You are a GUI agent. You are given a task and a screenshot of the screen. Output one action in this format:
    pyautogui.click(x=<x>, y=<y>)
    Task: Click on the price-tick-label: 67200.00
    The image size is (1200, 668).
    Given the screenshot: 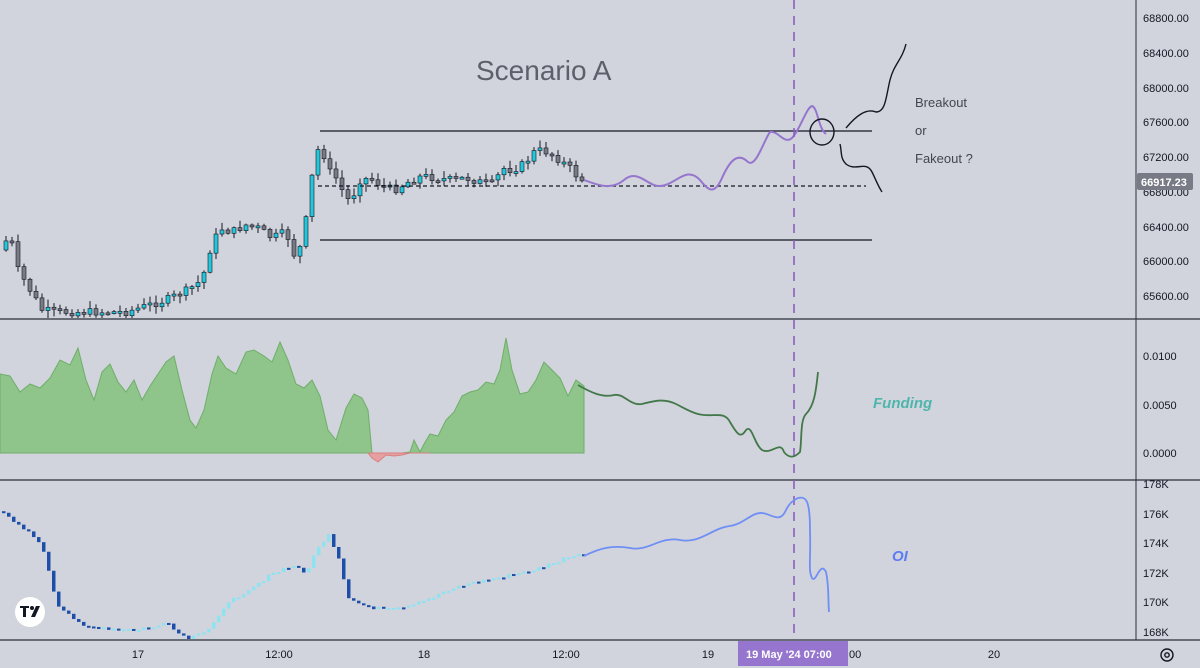 What is the action you would take?
    pyautogui.click(x=1166, y=158)
    